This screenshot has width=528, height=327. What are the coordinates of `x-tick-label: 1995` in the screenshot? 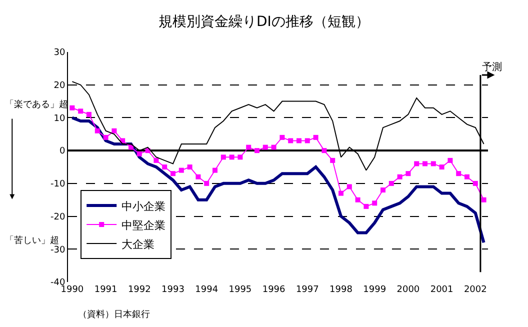 It's located at (240, 290).